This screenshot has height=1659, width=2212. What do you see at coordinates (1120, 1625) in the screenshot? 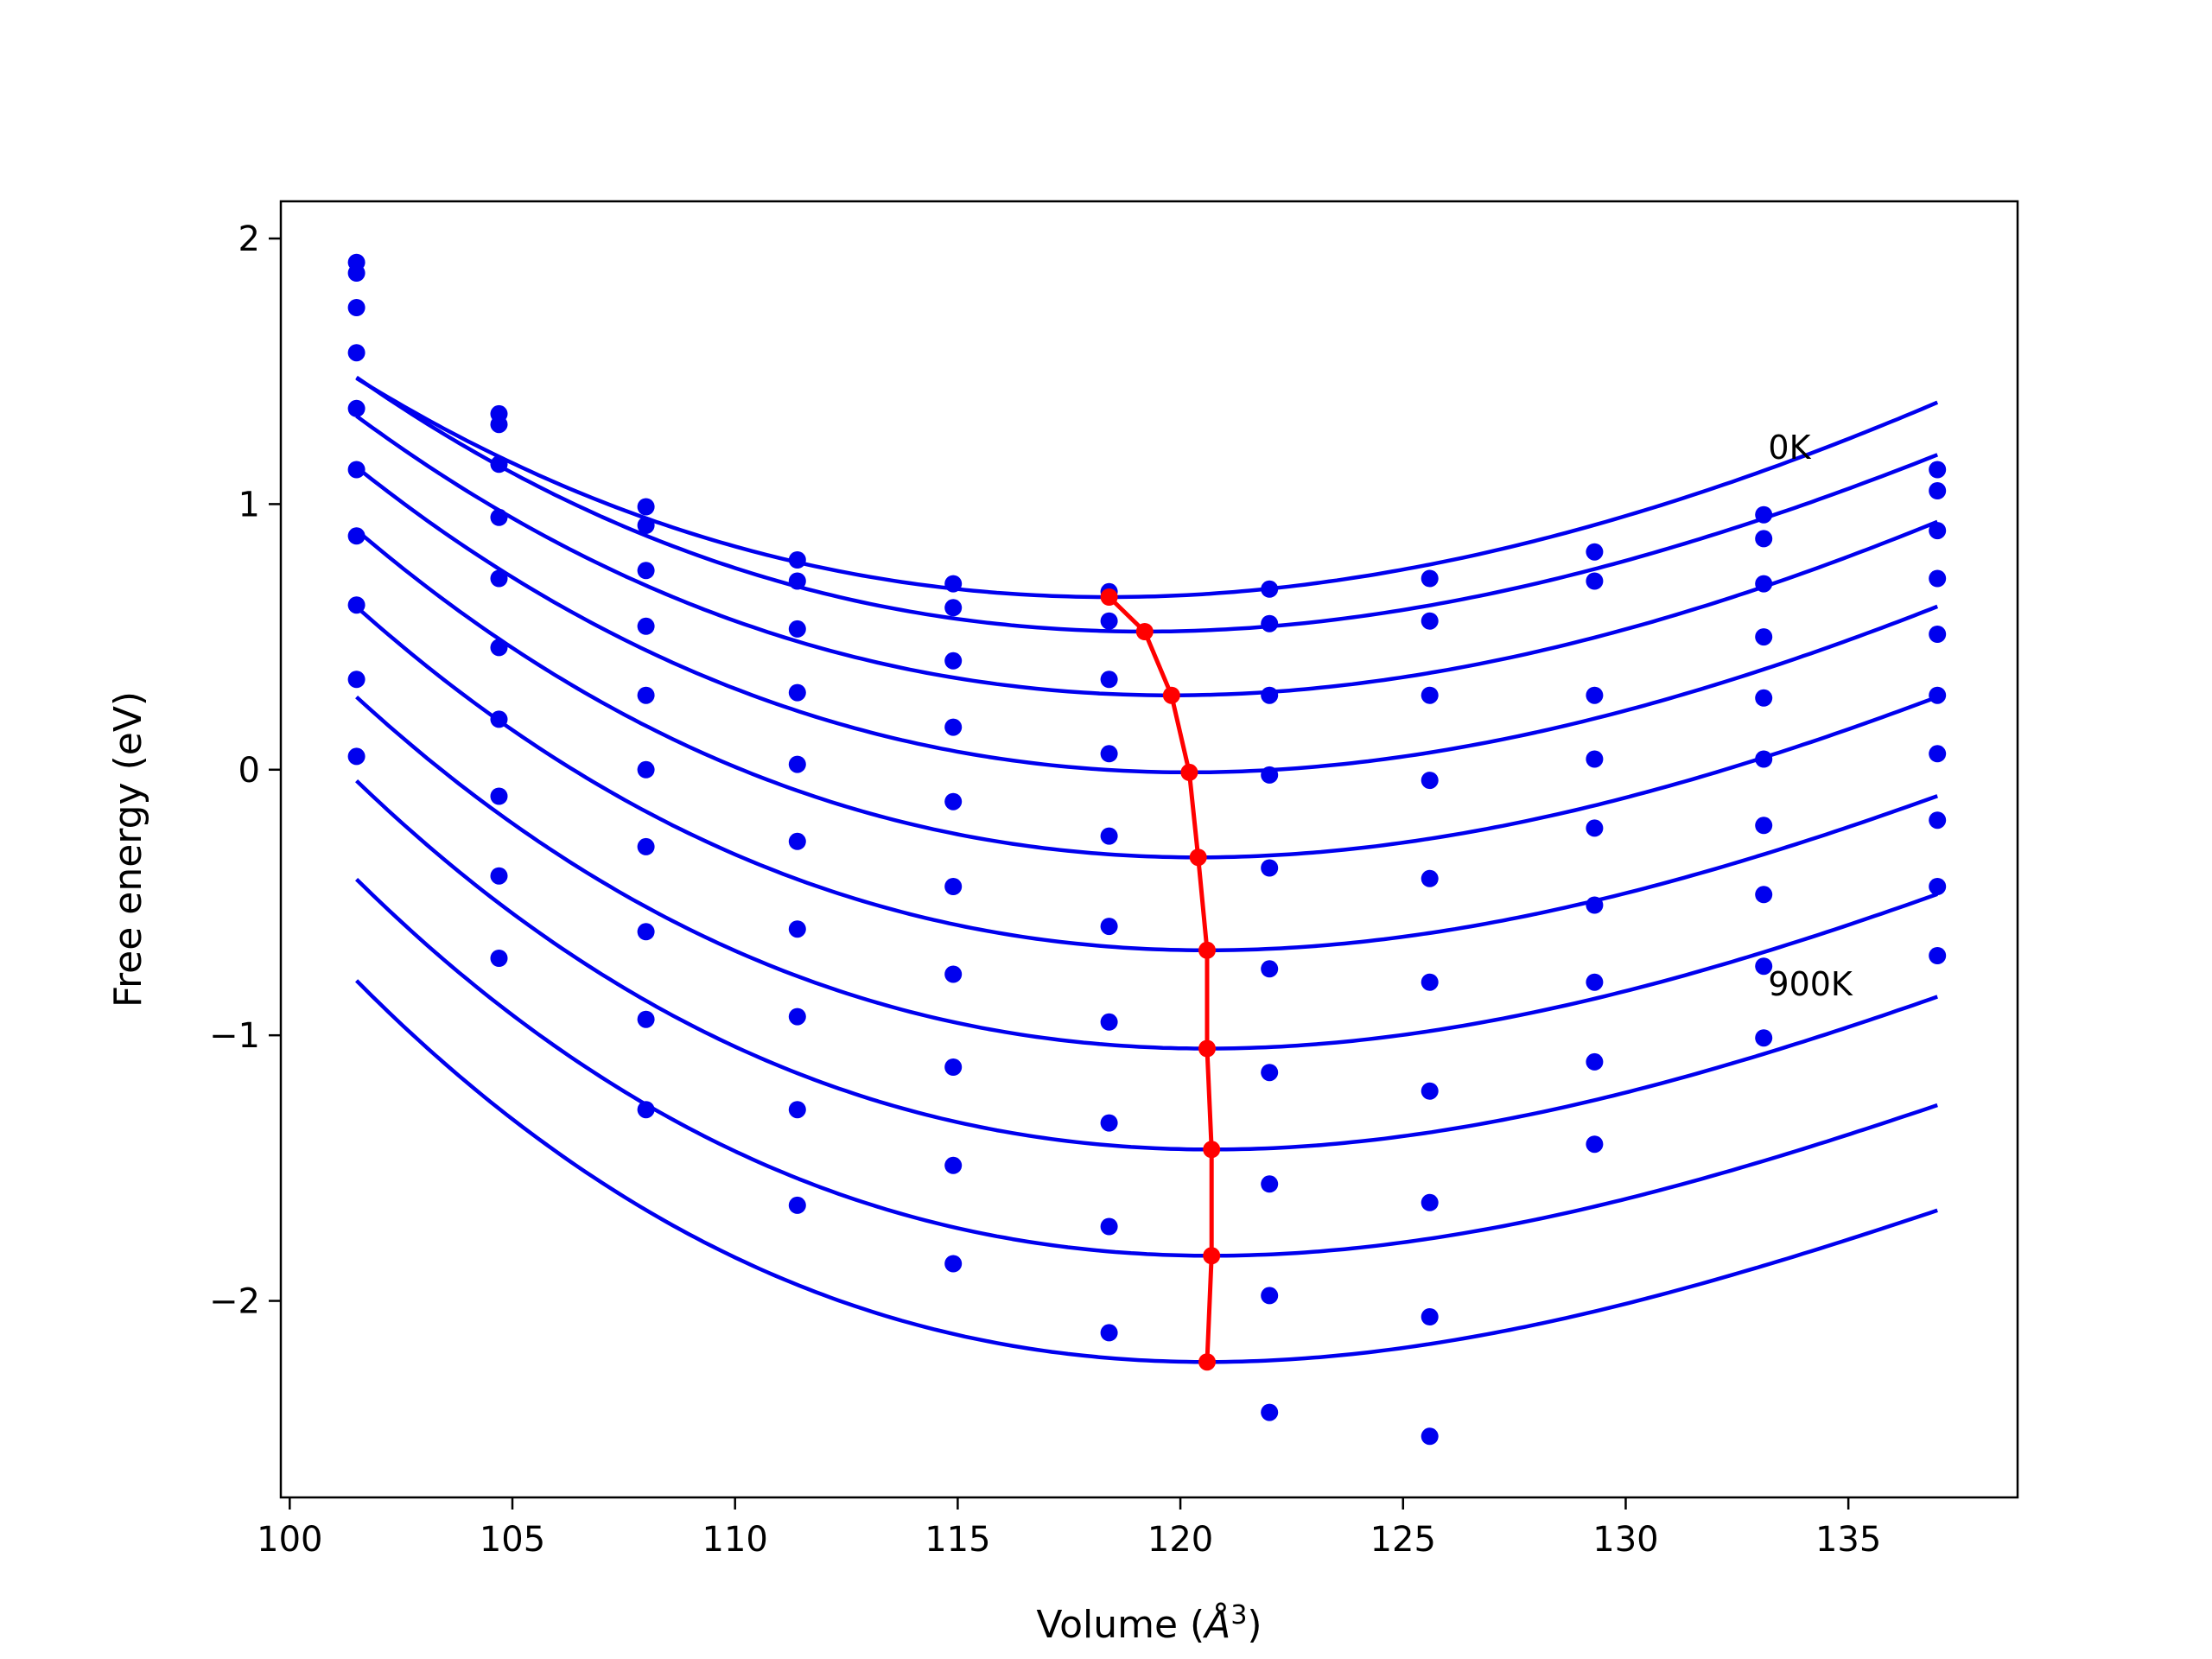
I see `x-axis-label-text: Volume (` at bounding box center [1120, 1625].